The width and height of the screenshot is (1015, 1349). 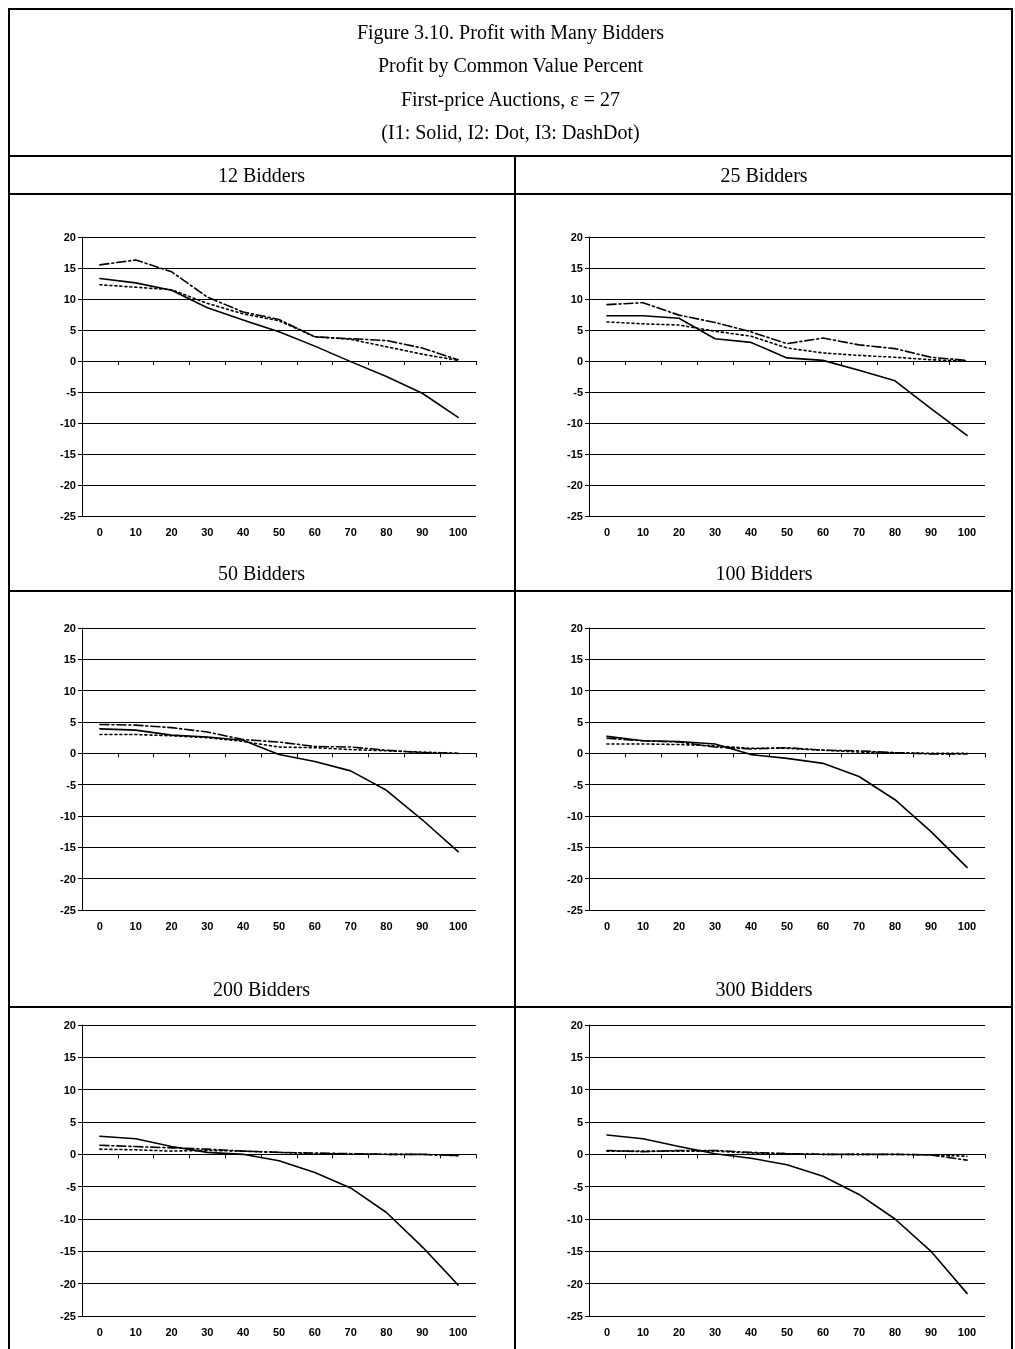 I want to click on chart-title: 100 Bidders, so click(x=764, y=574).